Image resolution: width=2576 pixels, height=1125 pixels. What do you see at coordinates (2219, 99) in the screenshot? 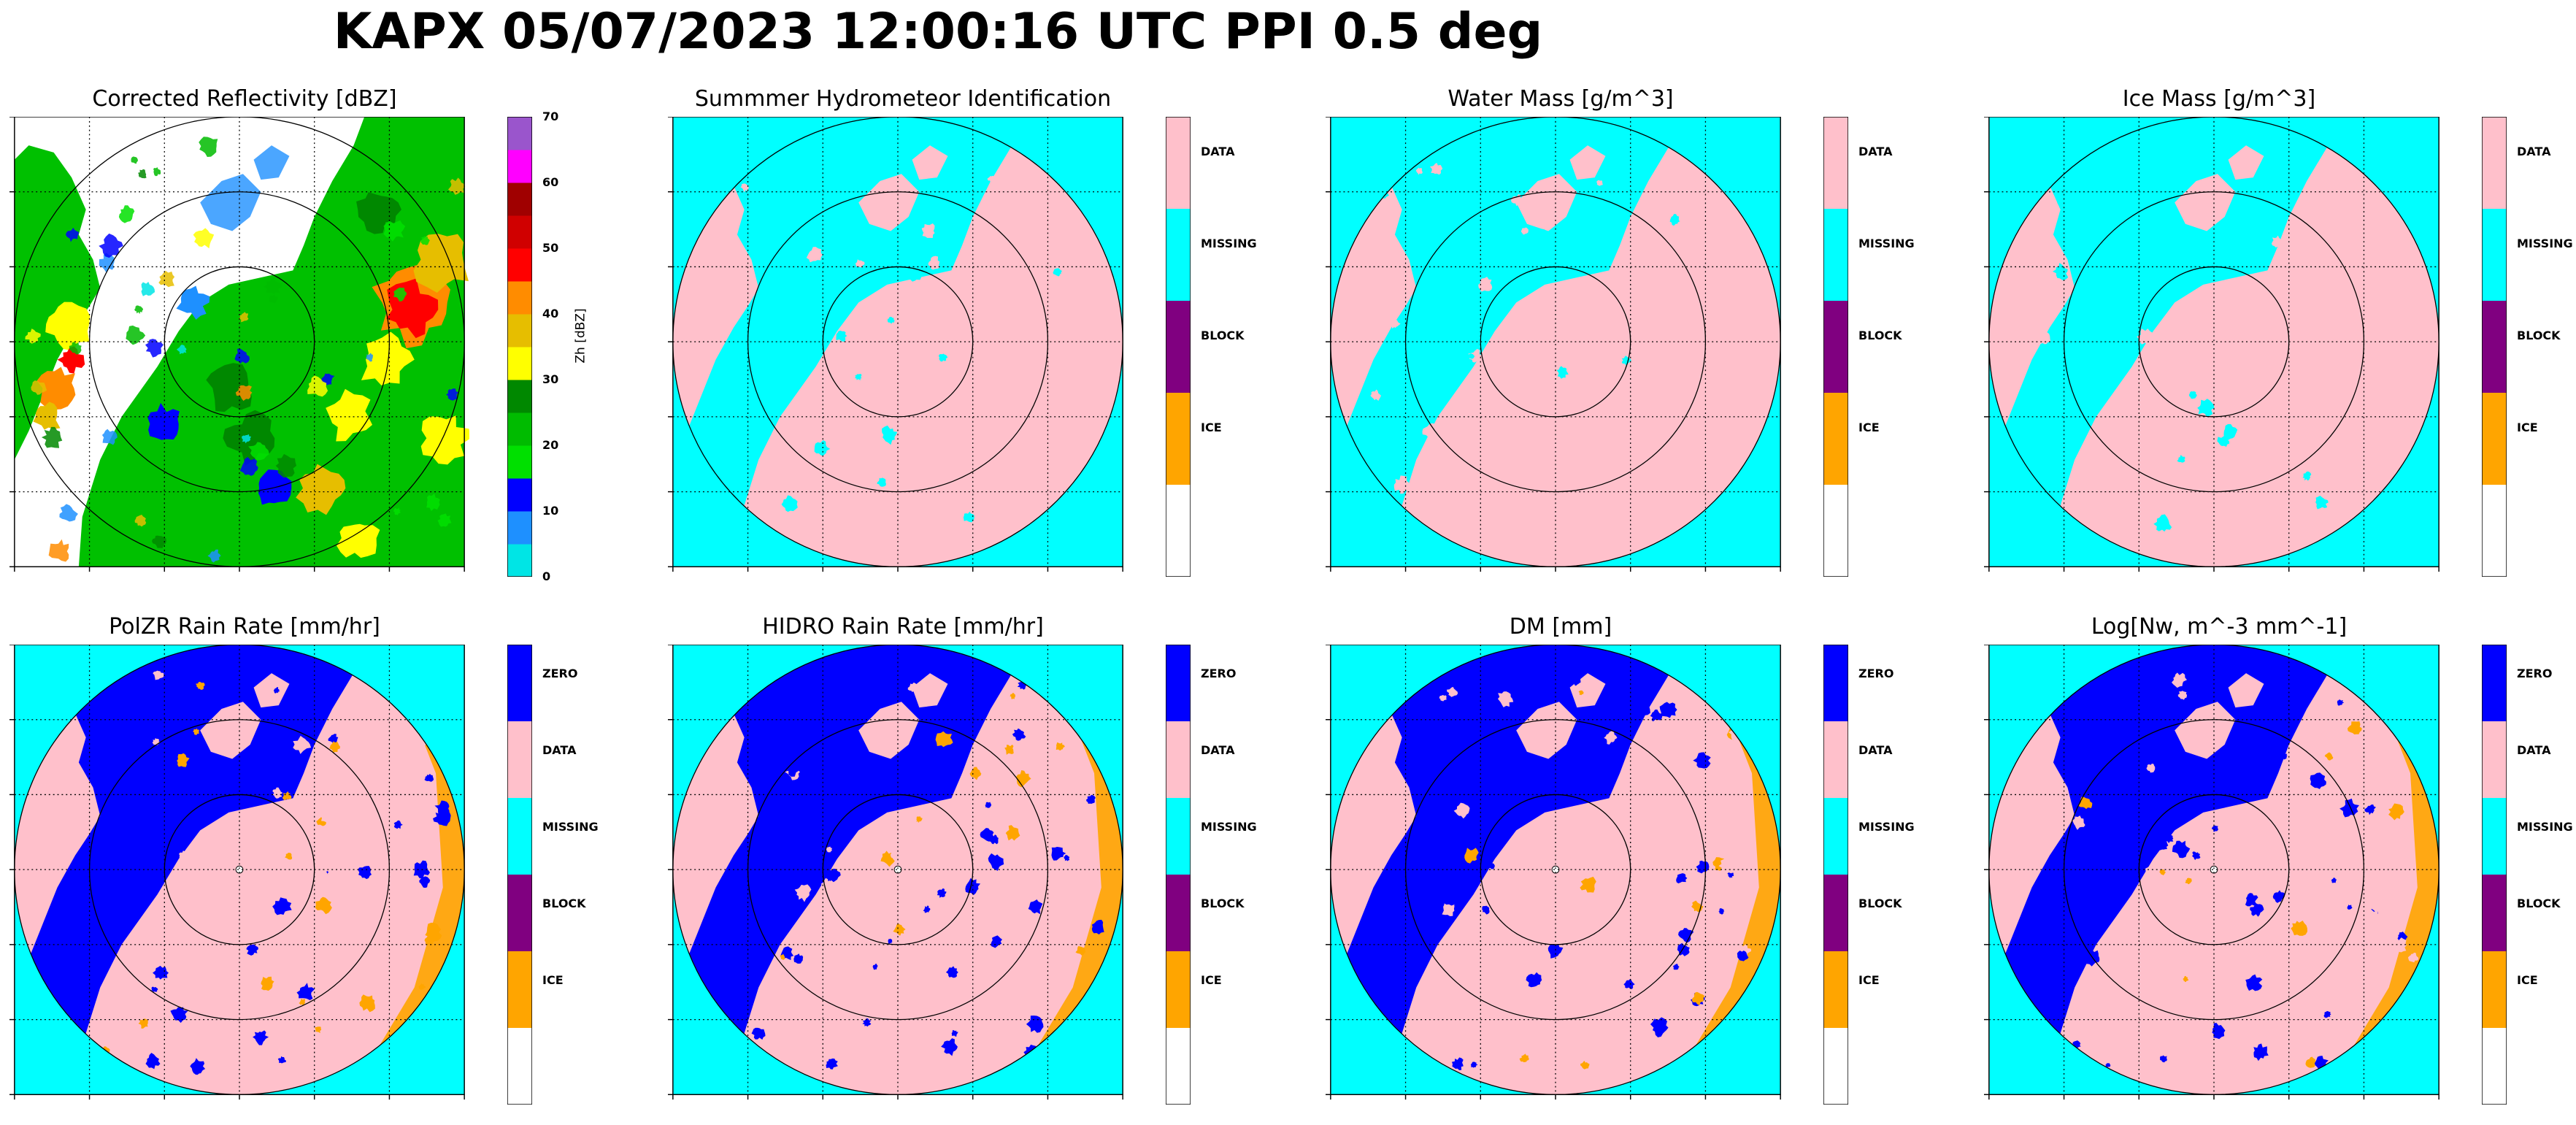
I see `ice-mass-title: Ice Mass [g/m^3]` at bounding box center [2219, 99].